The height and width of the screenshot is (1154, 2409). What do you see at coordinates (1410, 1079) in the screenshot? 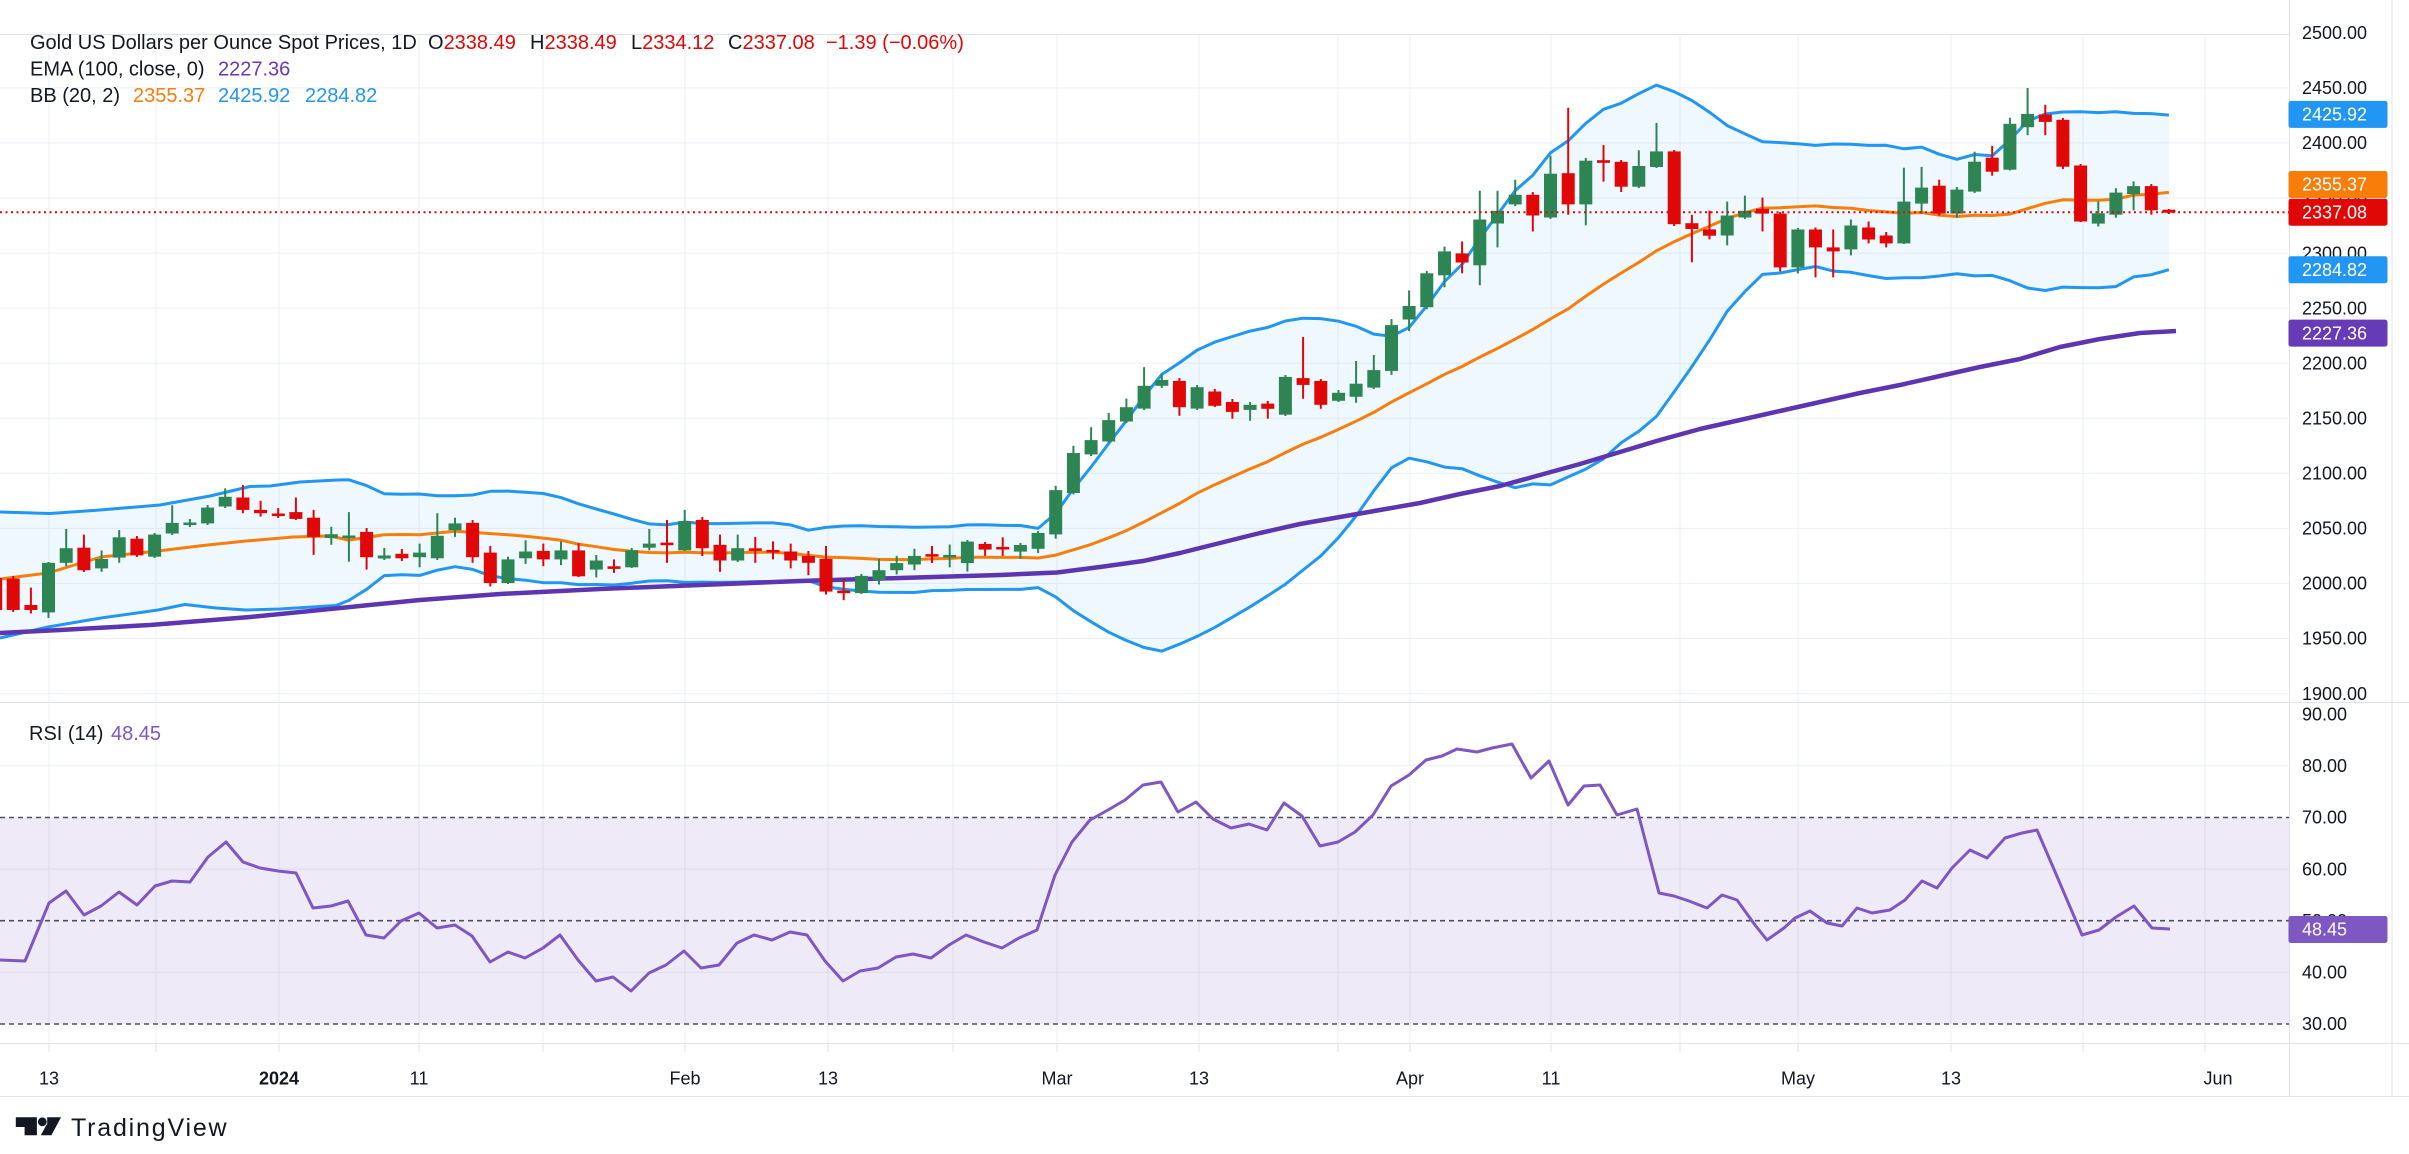
I see `svg-text: Apr` at bounding box center [1410, 1079].